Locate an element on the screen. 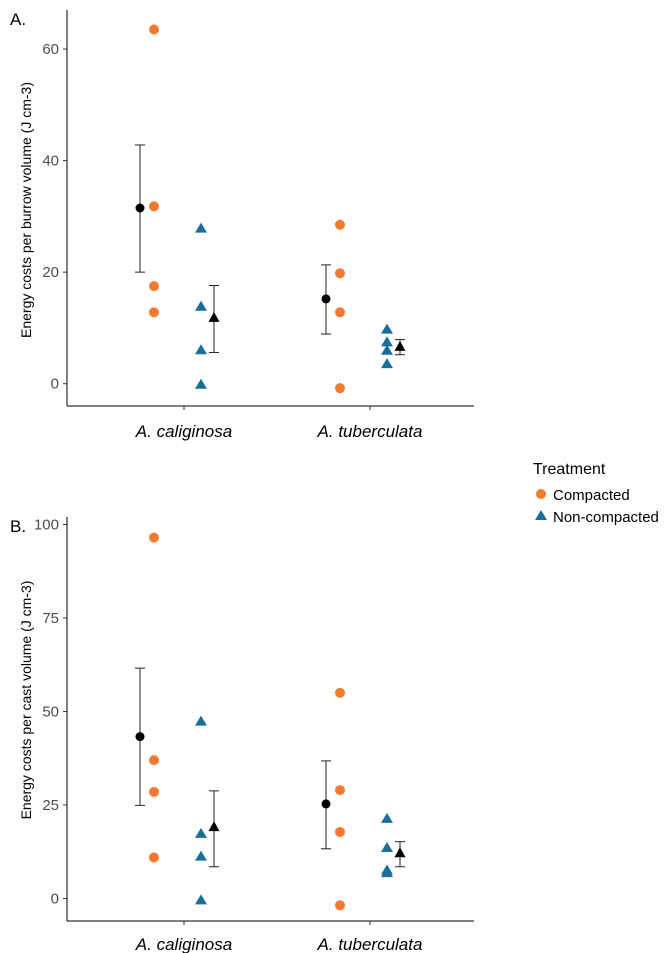 The image size is (671, 953). panel-b-non-compacted-a-caliginosa-mean is located at coordinates (214, 826).